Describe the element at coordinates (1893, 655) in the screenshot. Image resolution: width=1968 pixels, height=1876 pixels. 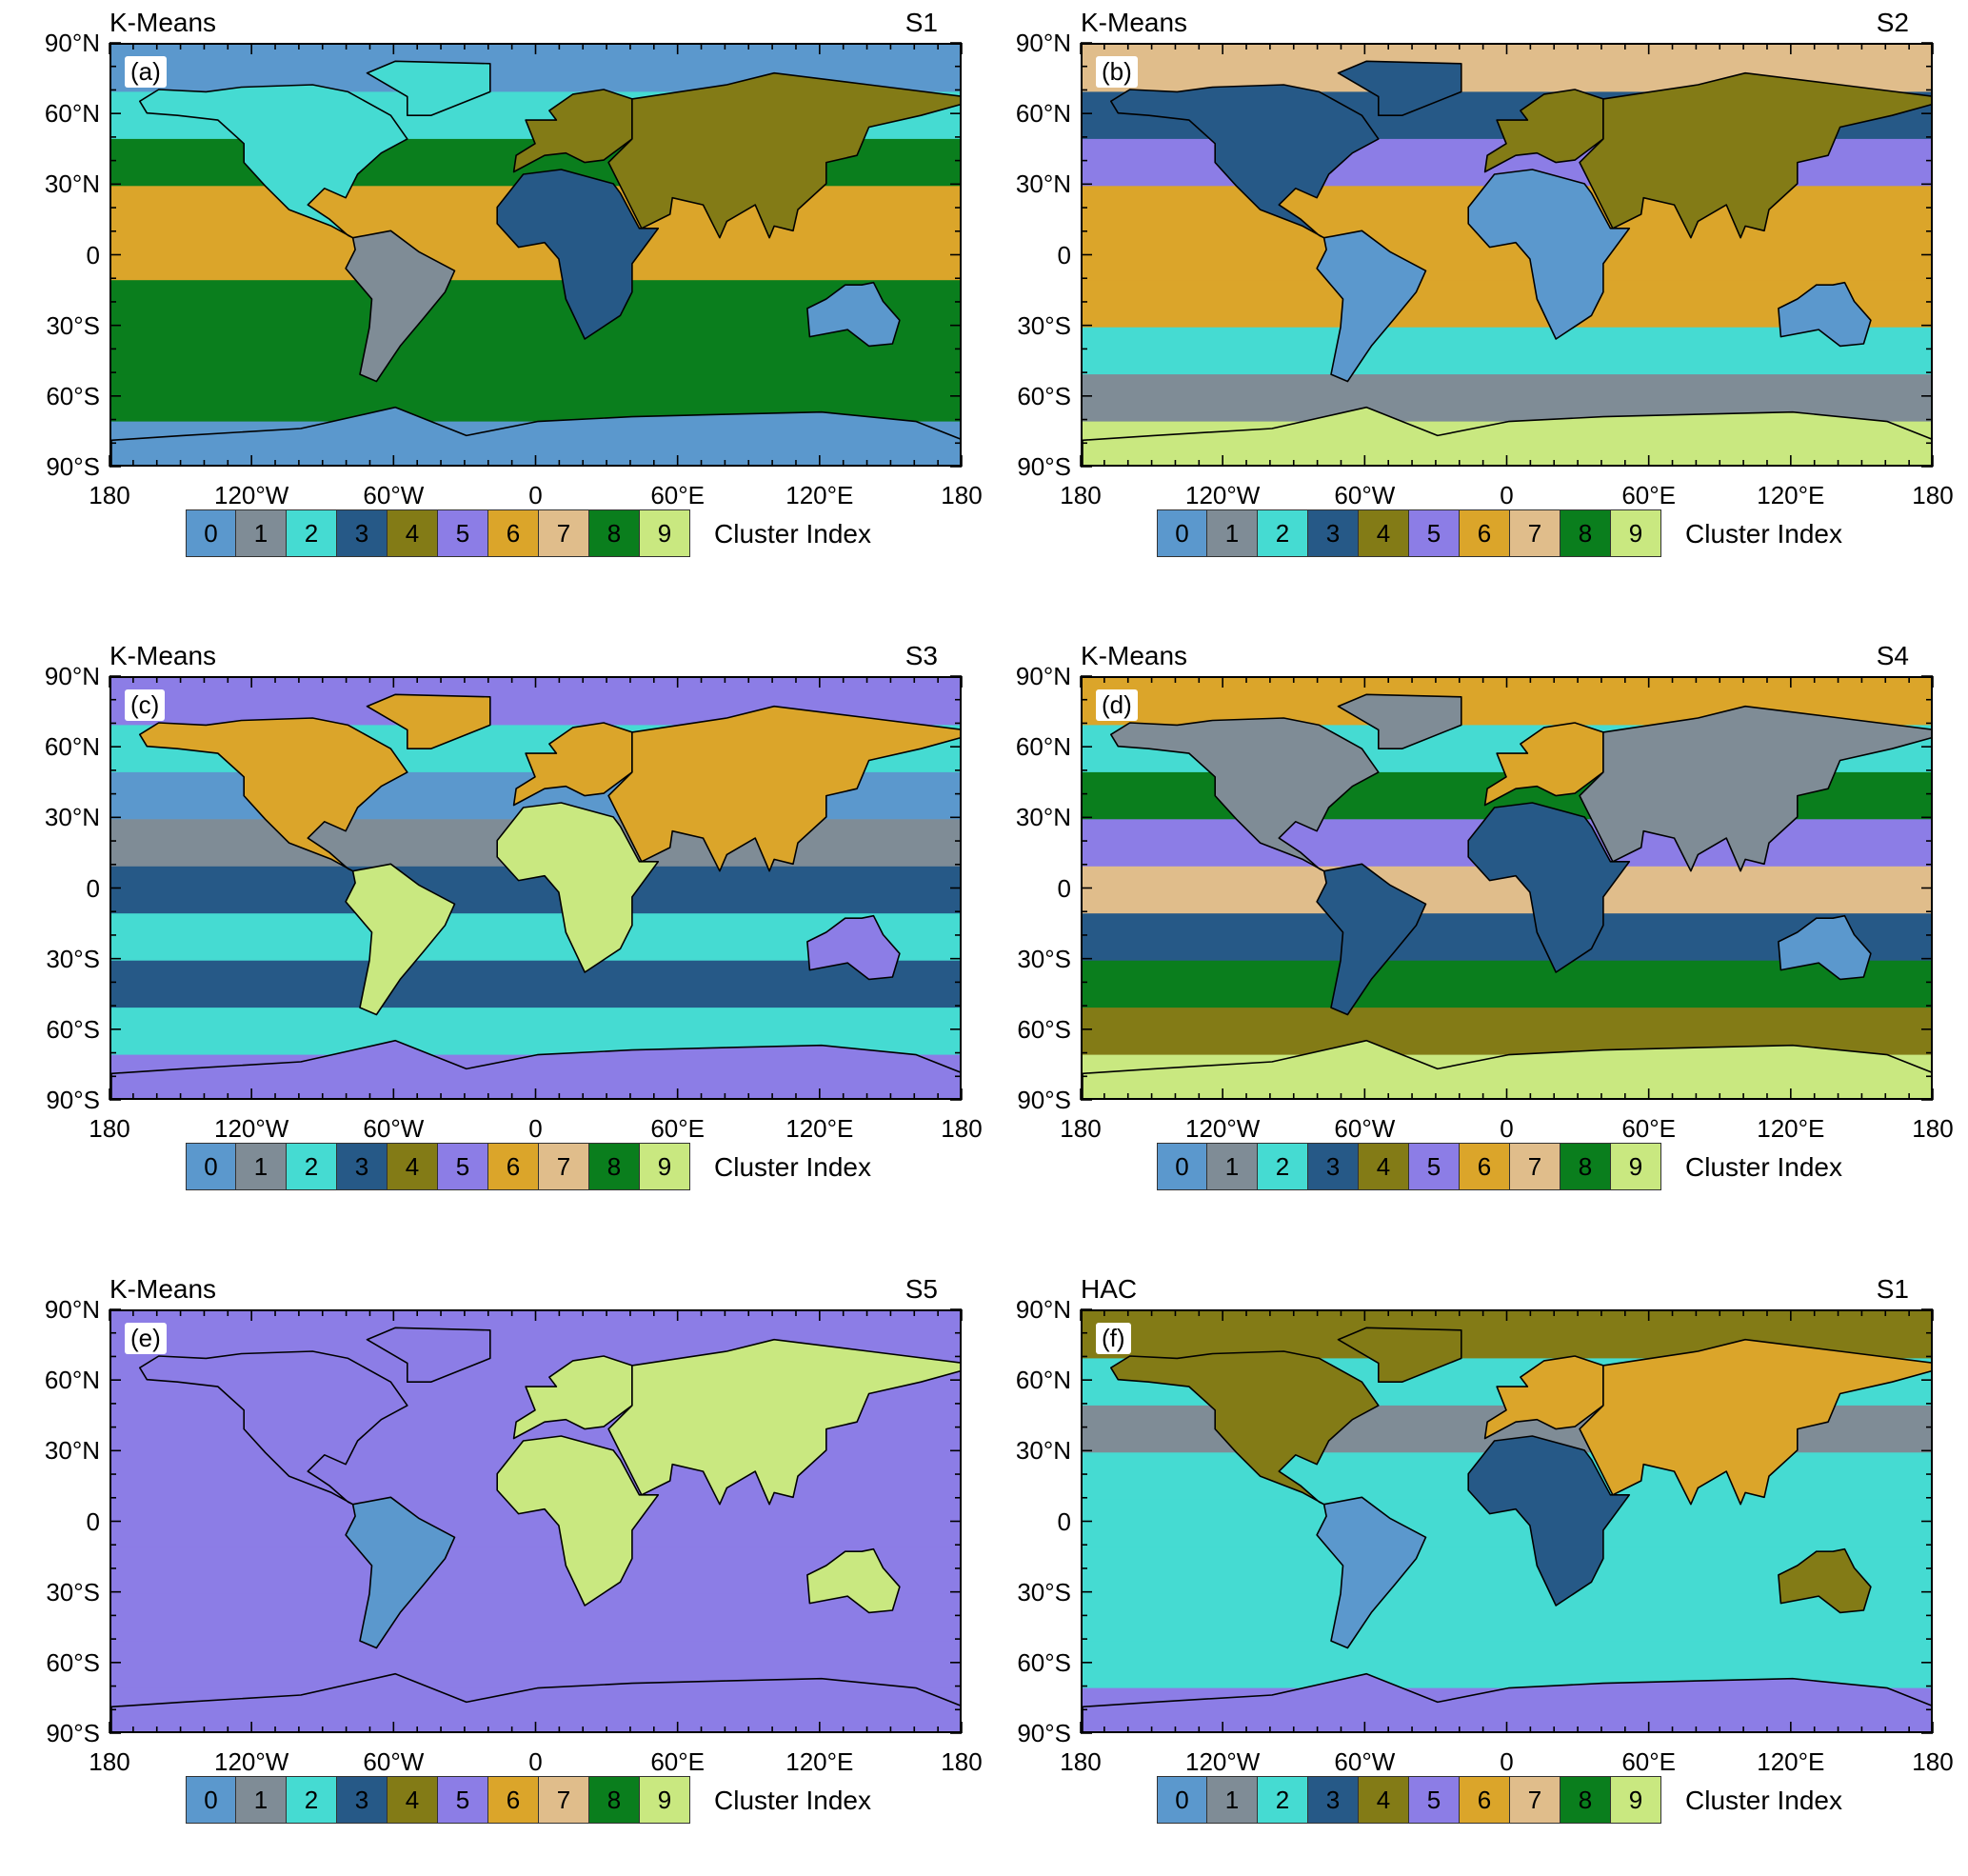
I see `scenario-title: S4` at that location.